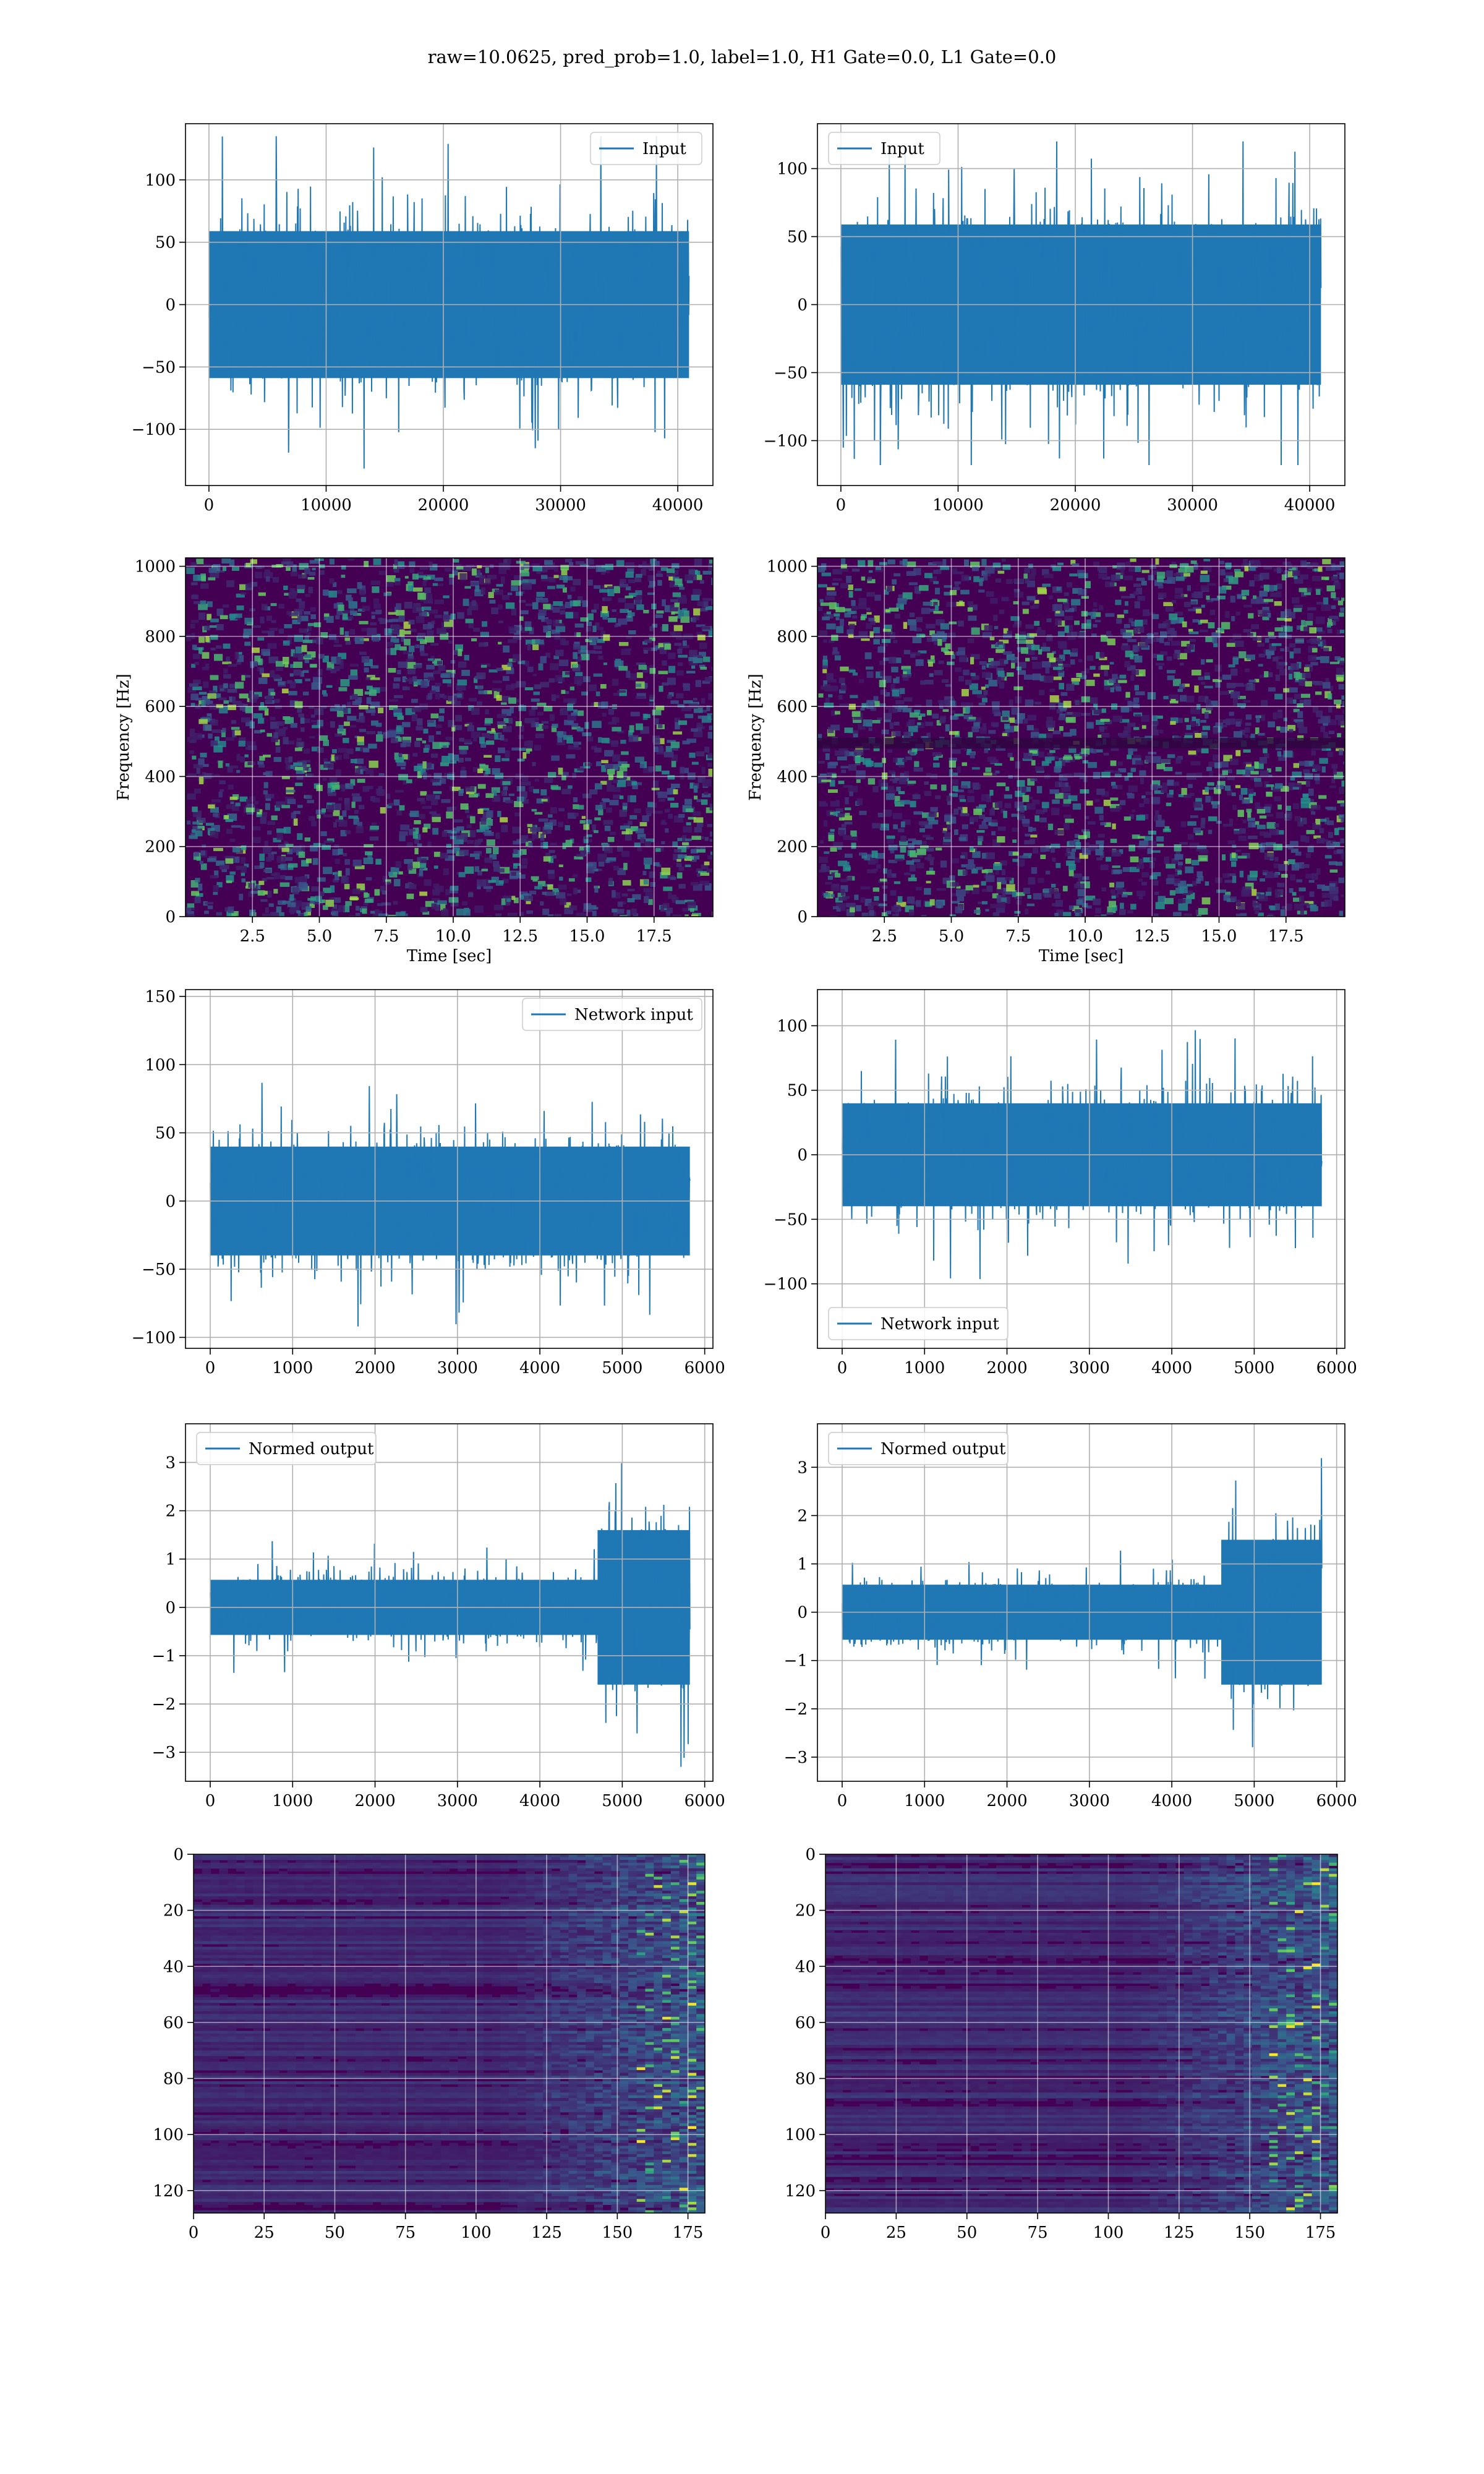 The width and height of the screenshot is (1484, 2474). What do you see at coordinates (796, 1757) in the screenshot?
I see `y-tick-label: −3` at bounding box center [796, 1757].